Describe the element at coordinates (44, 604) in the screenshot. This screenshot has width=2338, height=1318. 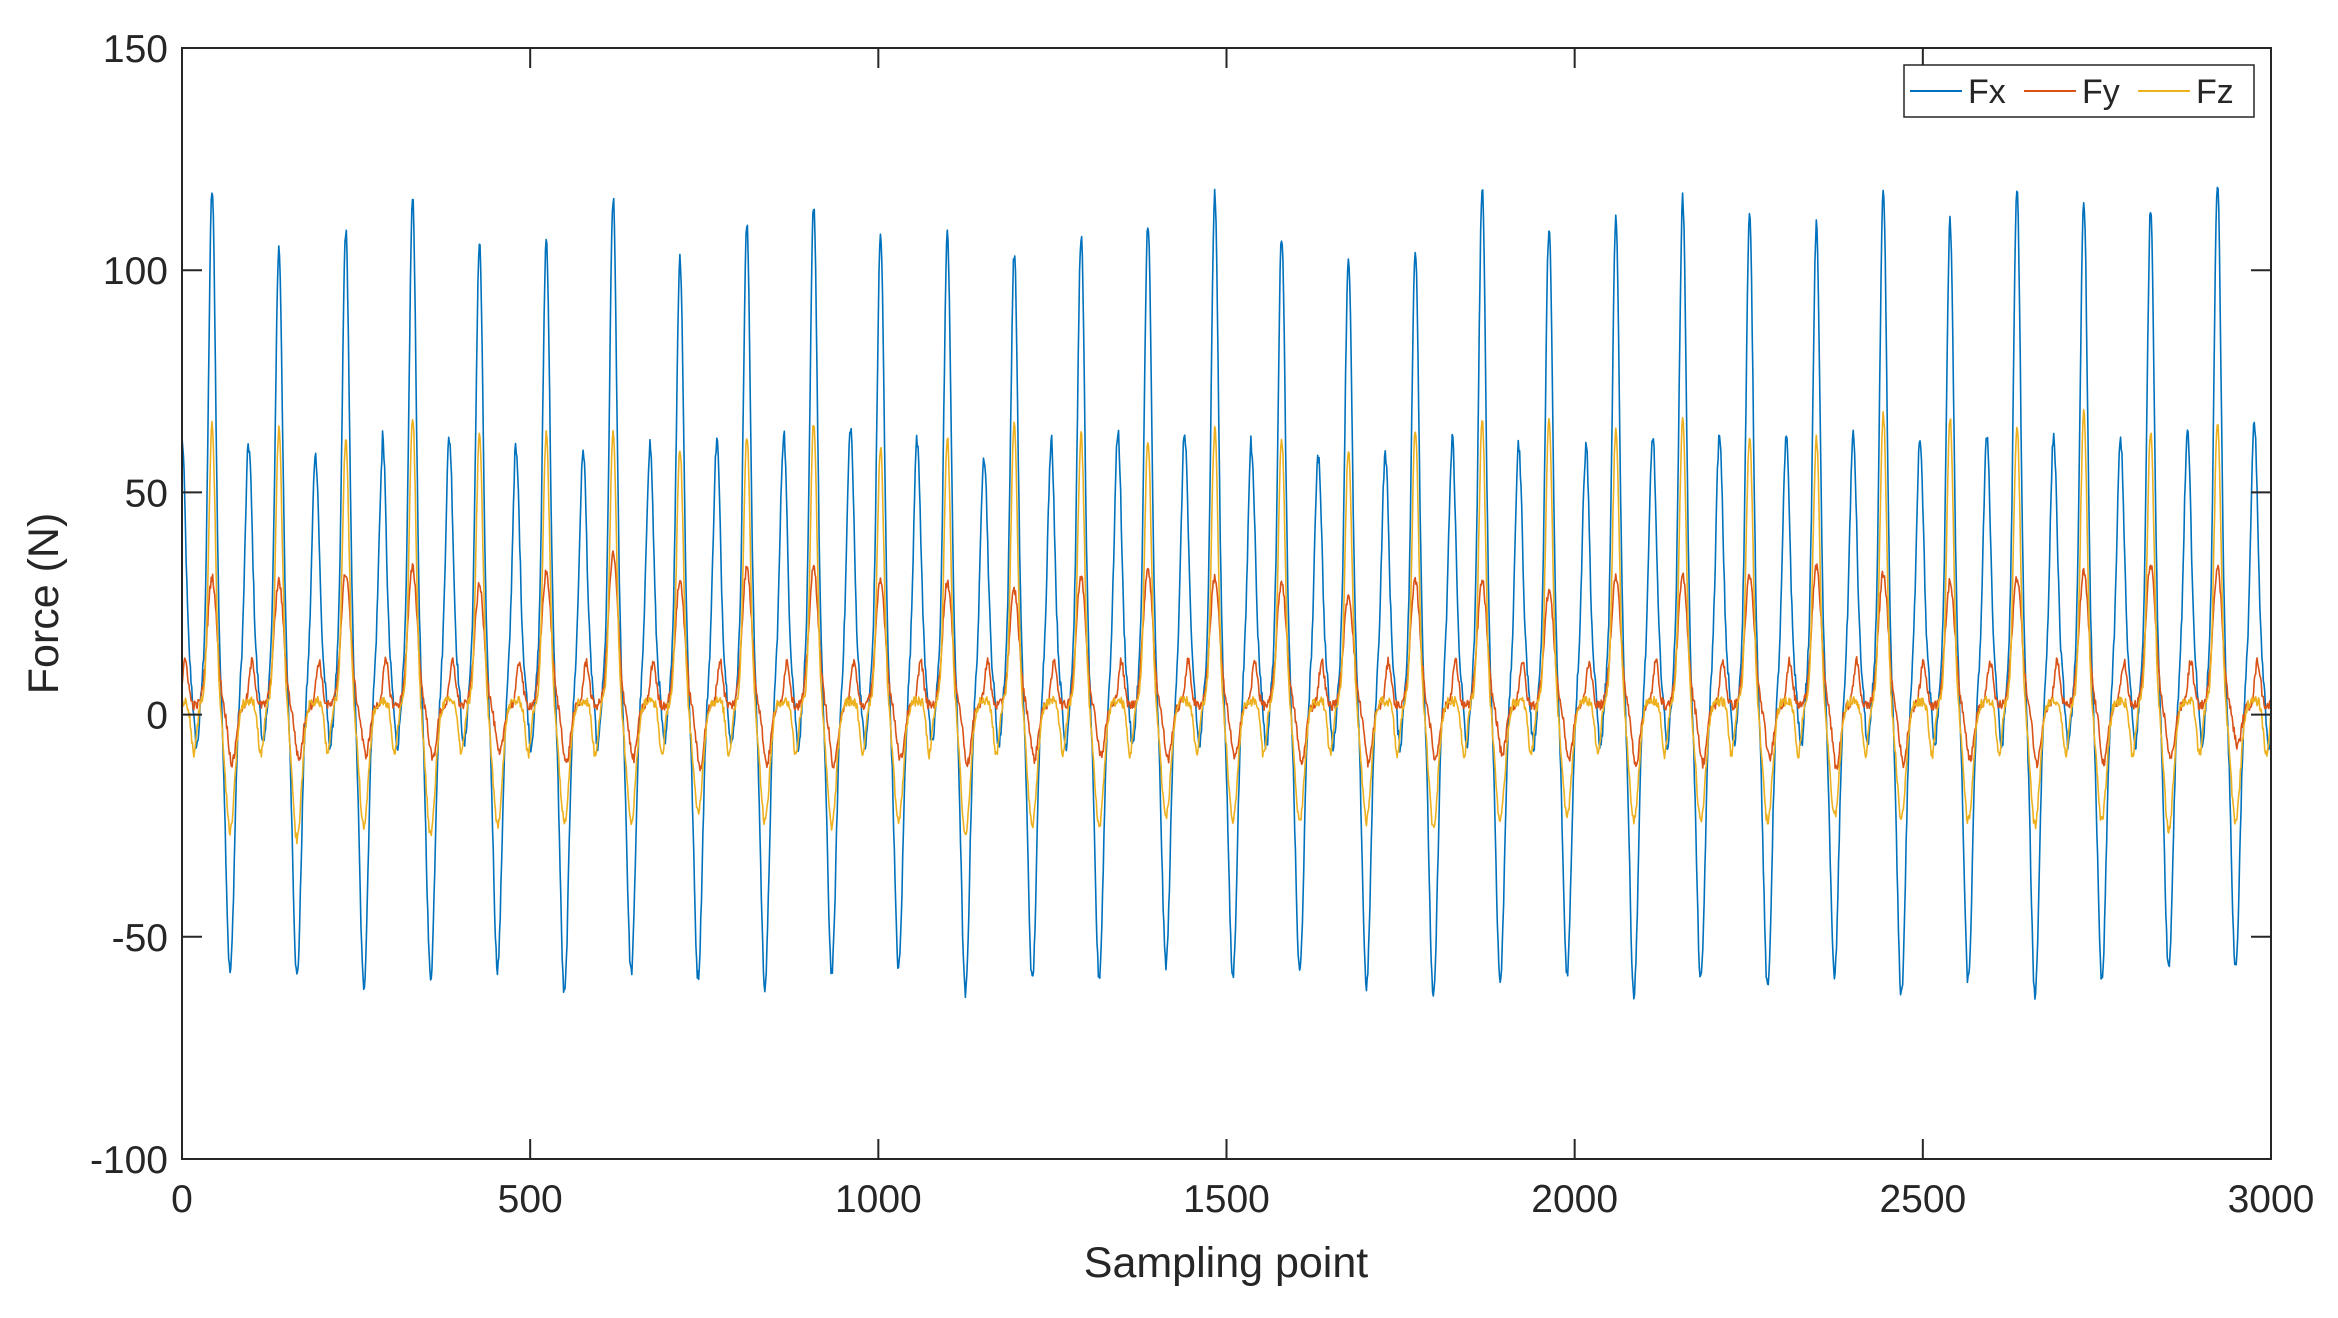
I see `y-axis-label: Force (N)` at that location.